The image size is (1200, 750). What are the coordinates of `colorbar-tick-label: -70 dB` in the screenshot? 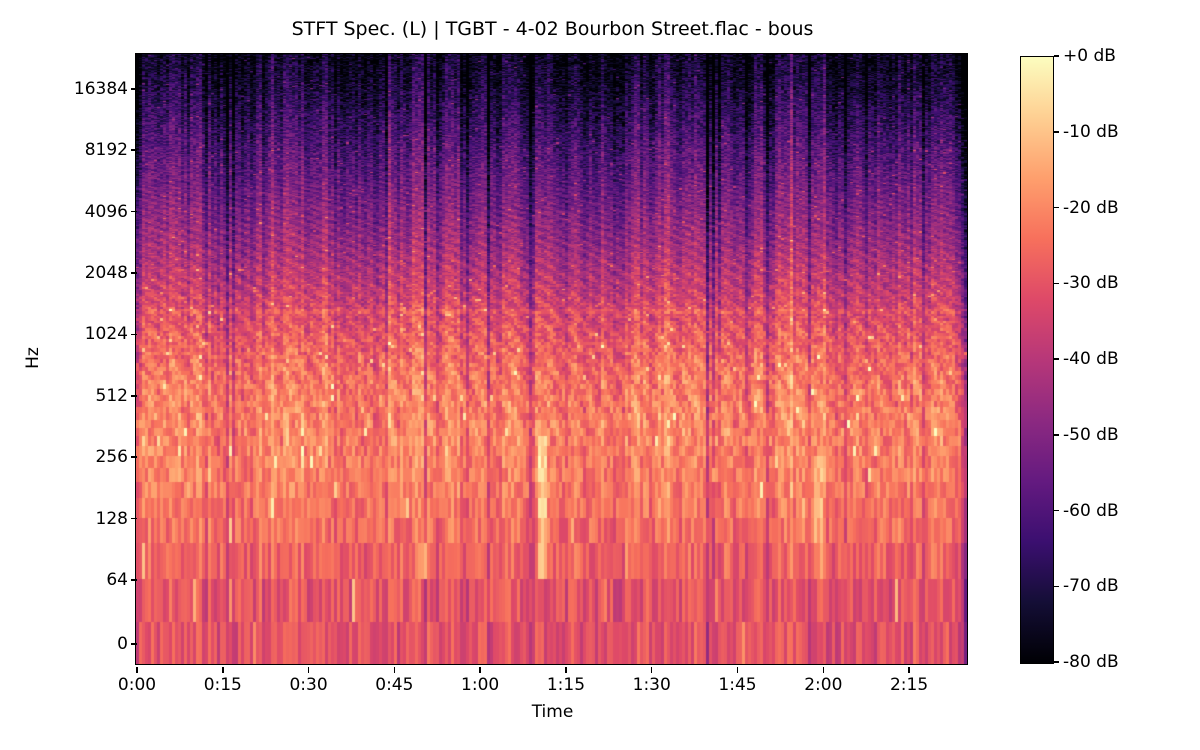 It's located at (1091, 586).